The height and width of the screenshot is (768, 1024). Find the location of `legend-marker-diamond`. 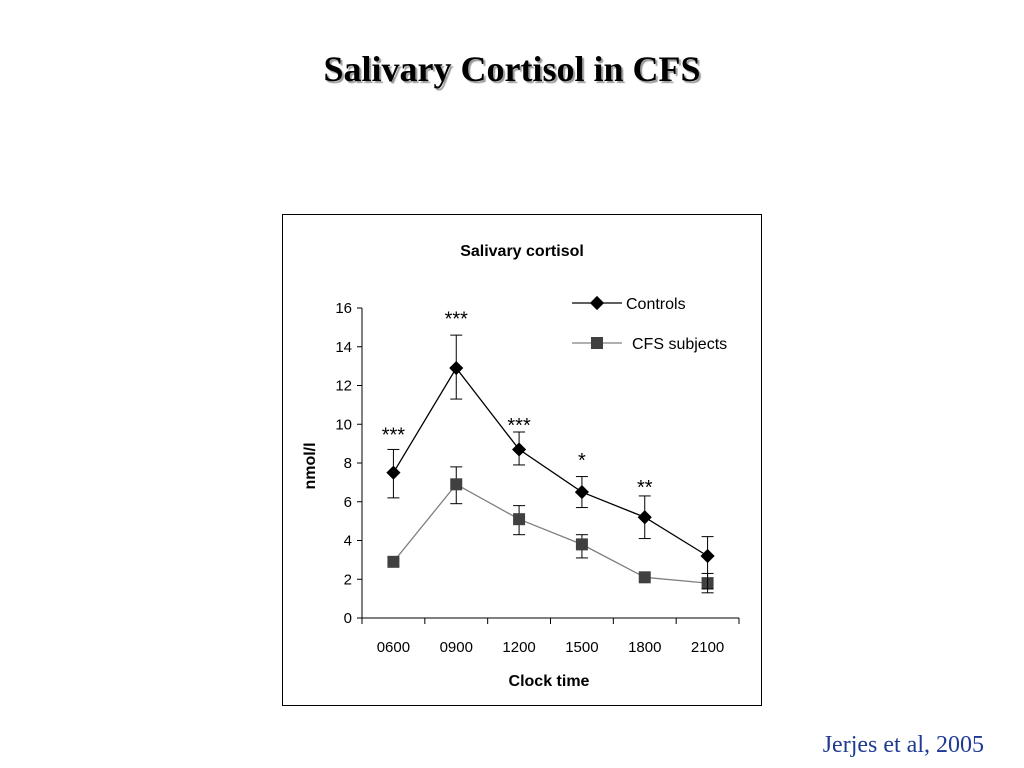

legend-marker-diamond is located at coordinates (597, 303).